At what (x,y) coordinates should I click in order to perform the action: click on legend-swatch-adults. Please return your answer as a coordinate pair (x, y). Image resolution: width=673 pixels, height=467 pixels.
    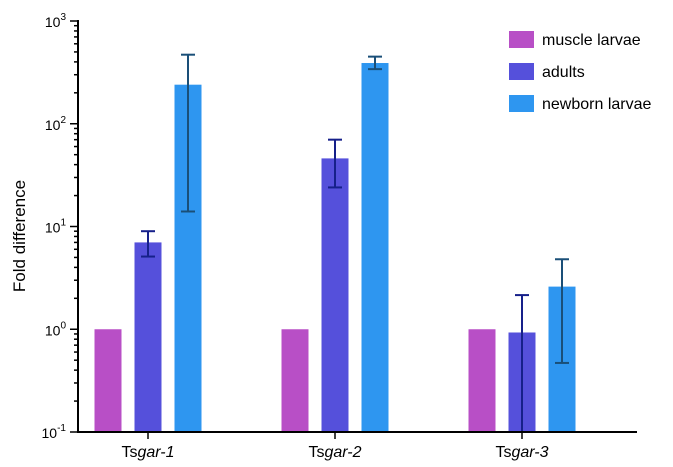
    Looking at the image, I should click on (521, 71).